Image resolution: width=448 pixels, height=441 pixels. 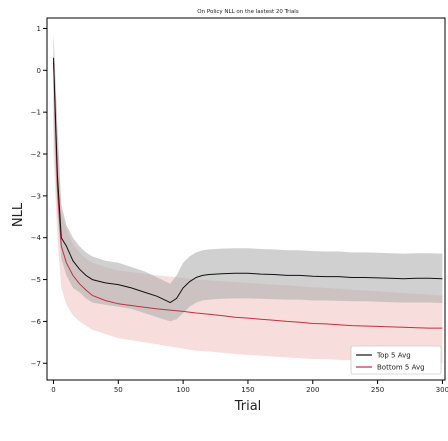 What do you see at coordinates (118, 390) in the screenshot?
I see `x-tick-label: 50` at bounding box center [118, 390].